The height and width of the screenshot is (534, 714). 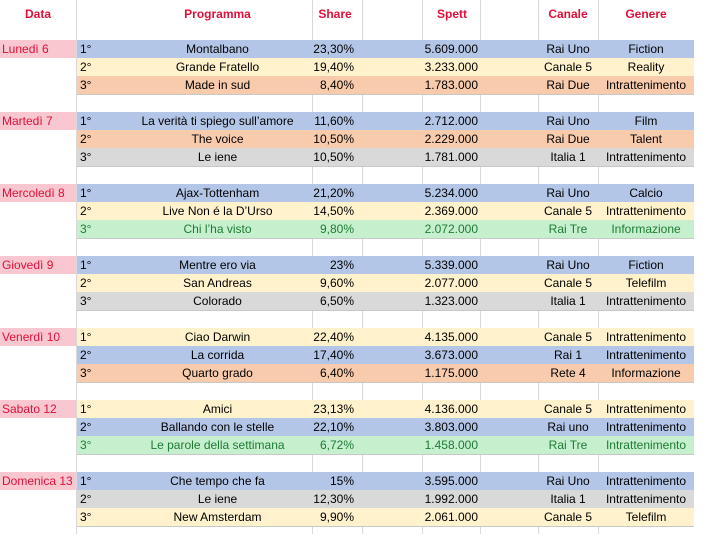 What do you see at coordinates (568, 139) in the screenshot?
I see `canale-cell: Rai Due` at bounding box center [568, 139].